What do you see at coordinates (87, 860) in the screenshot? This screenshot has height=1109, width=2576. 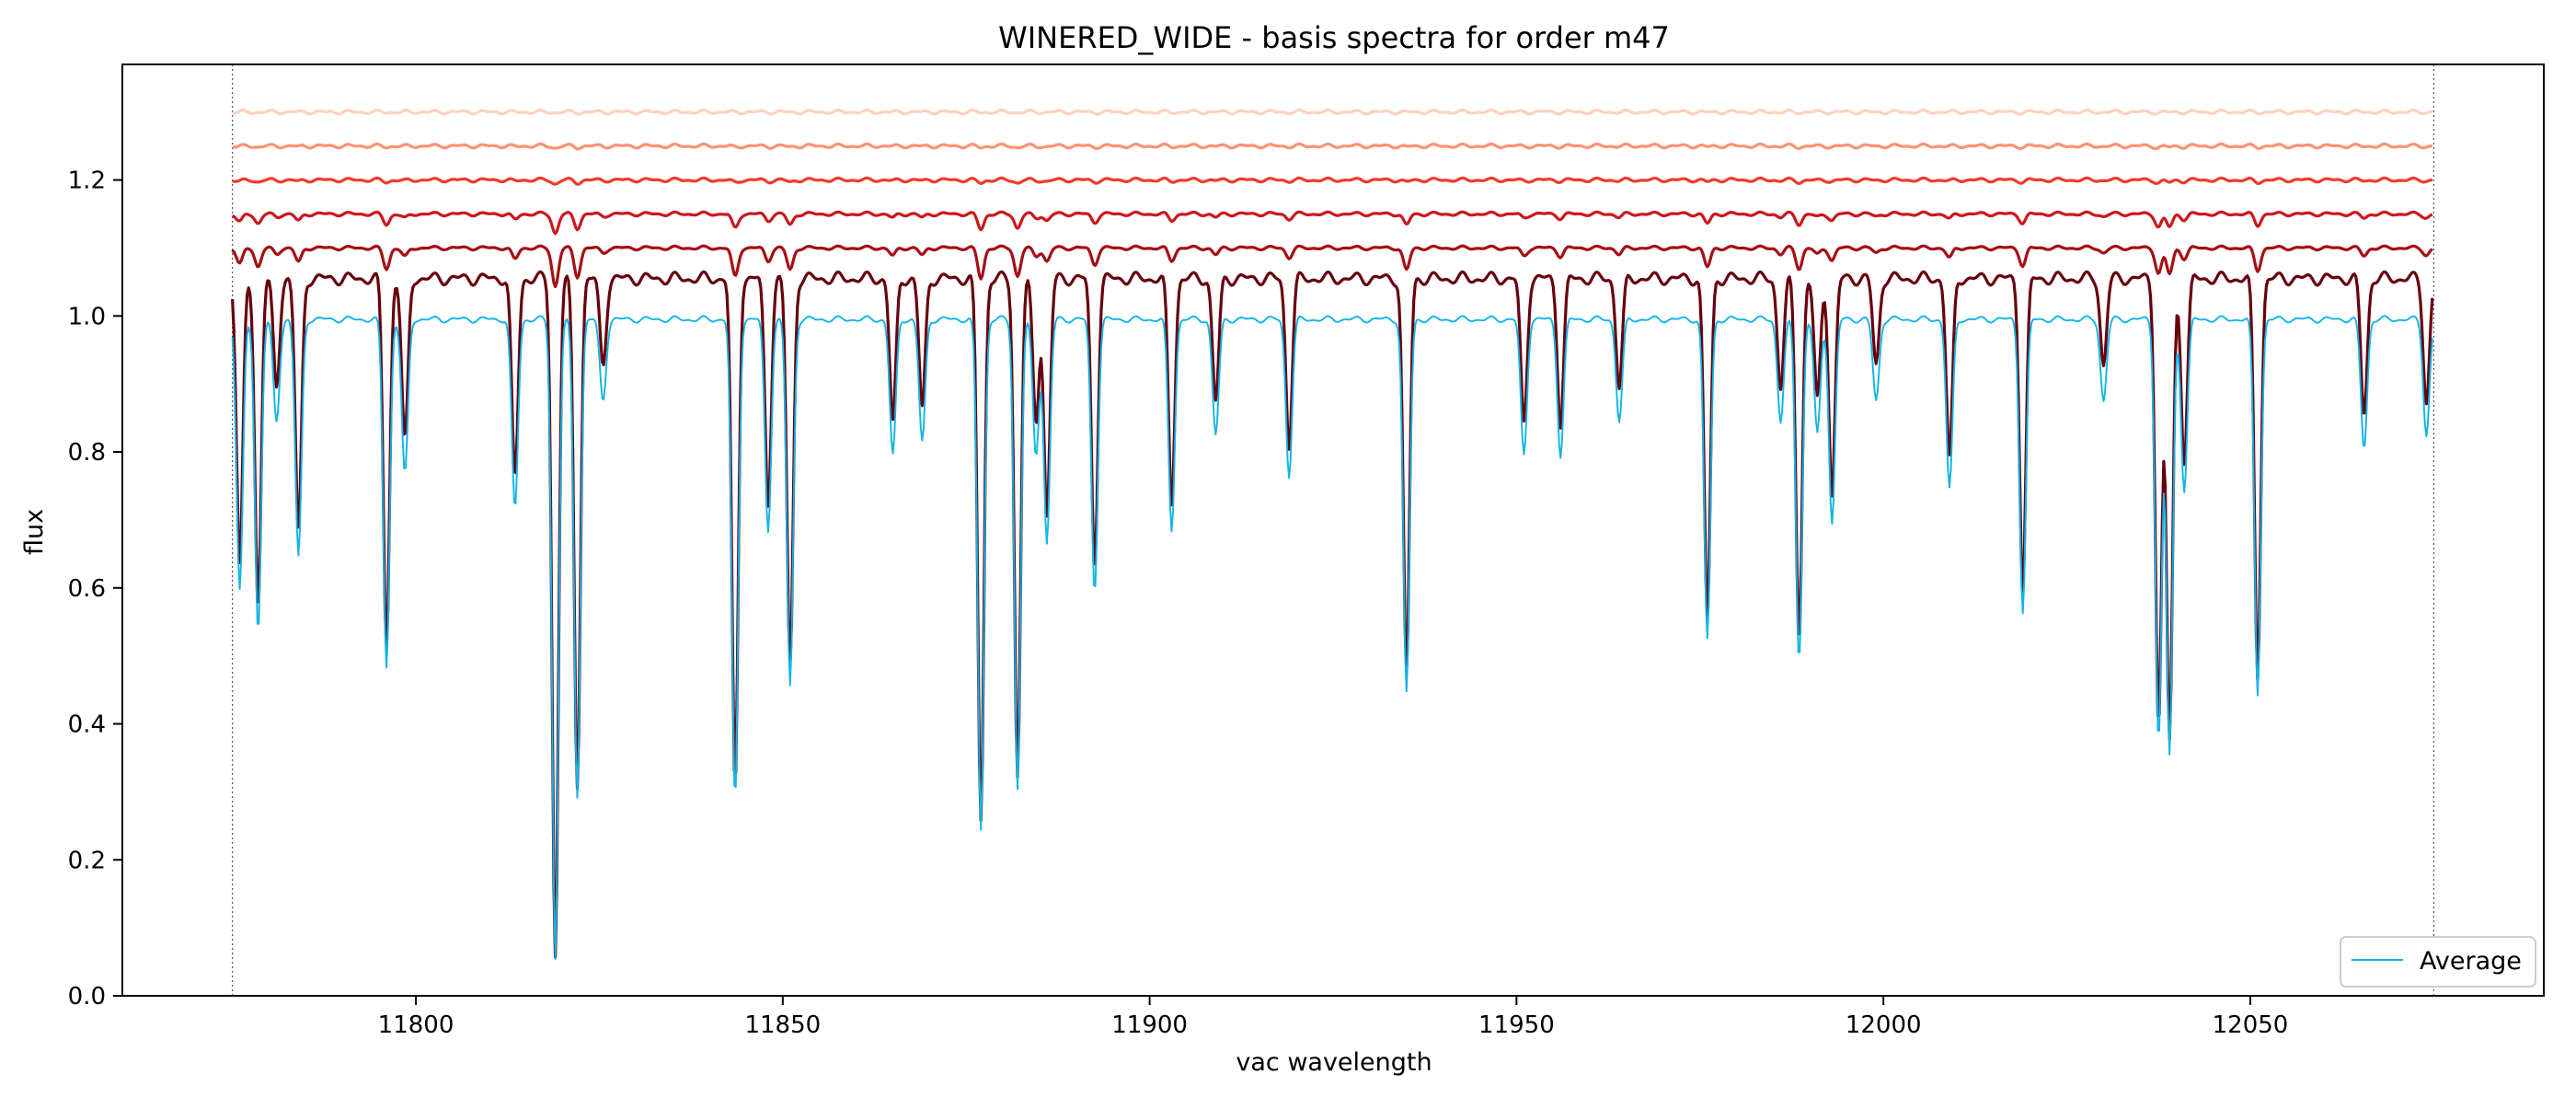 I see `y-tick-label: 0.2` at bounding box center [87, 860].